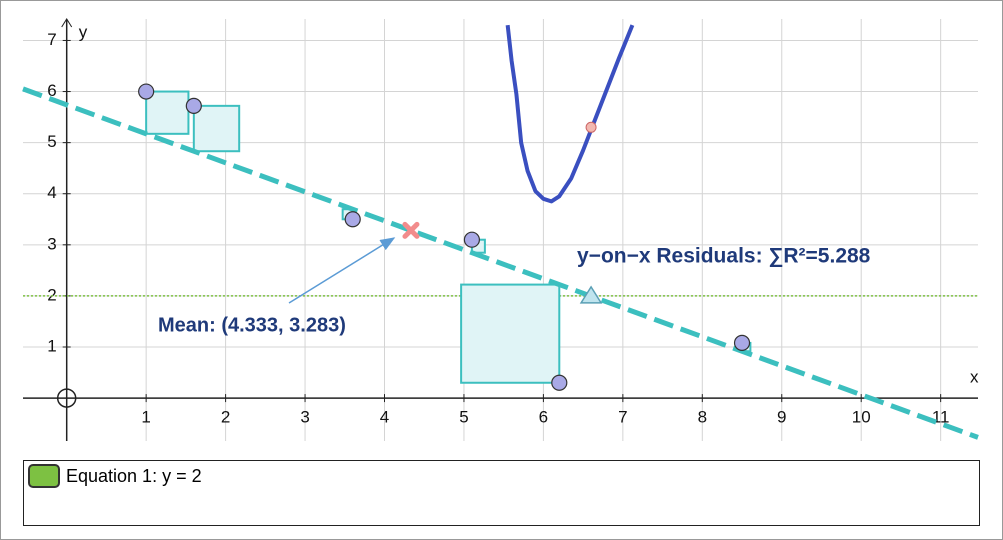 Image resolution: width=1003 pixels, height=540 pixels. Describe the element at coordinates (66, 398) in the screenshot. I see `origin` at that location.